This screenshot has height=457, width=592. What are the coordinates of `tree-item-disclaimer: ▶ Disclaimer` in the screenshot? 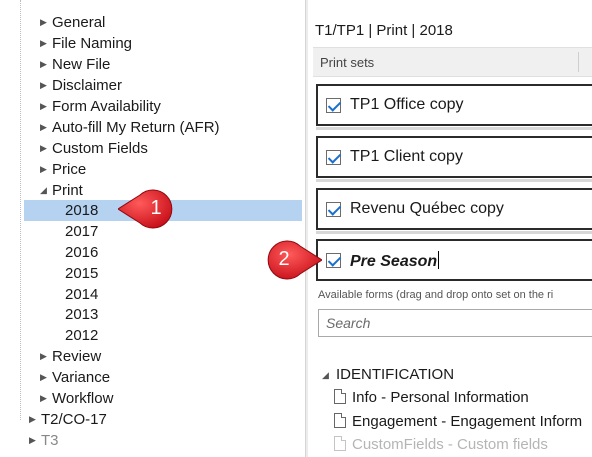 It's located at (81, 85).